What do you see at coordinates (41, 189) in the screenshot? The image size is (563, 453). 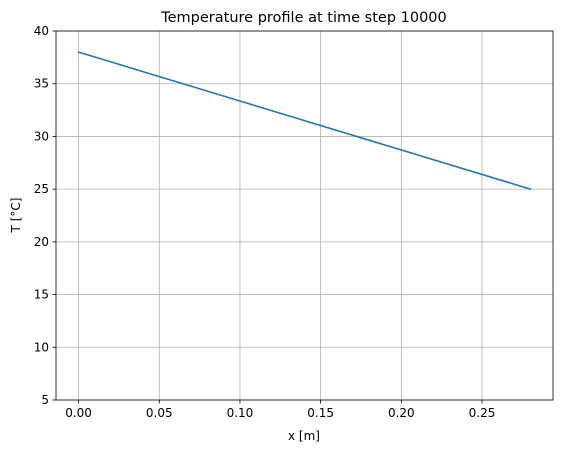 I see `y-tick-label: 25` at bounding box center [41, 189].